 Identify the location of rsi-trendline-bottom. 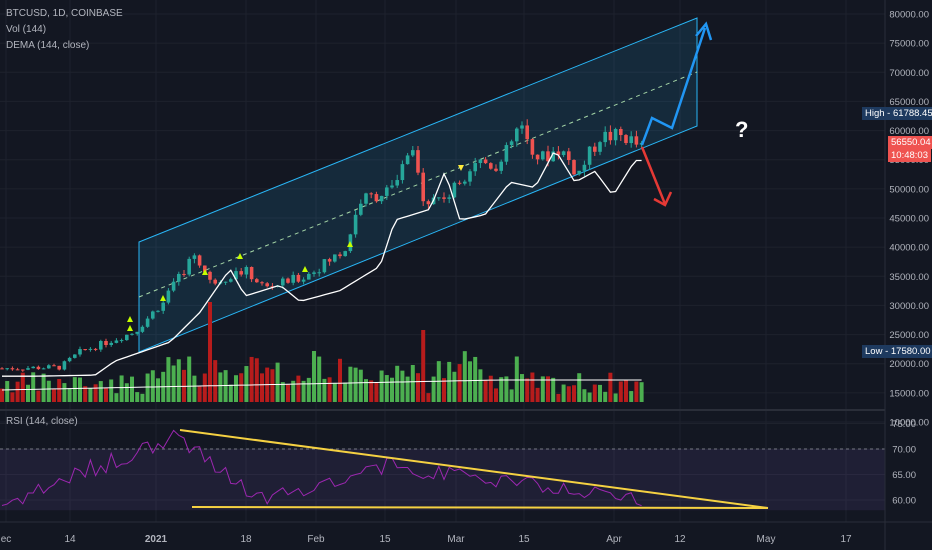
(480, 507).